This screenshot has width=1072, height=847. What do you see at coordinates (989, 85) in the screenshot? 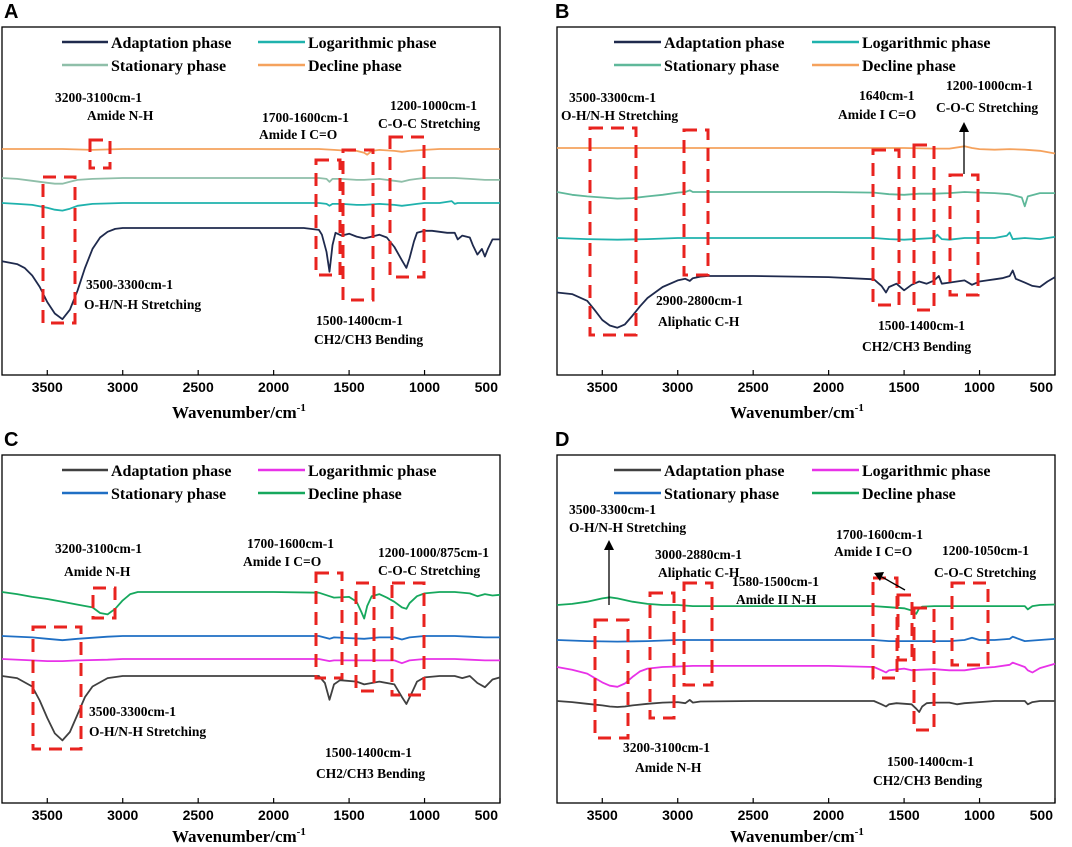
I see `annotation-text: 1200-1000cm-1` at bounding box center [989, 85].